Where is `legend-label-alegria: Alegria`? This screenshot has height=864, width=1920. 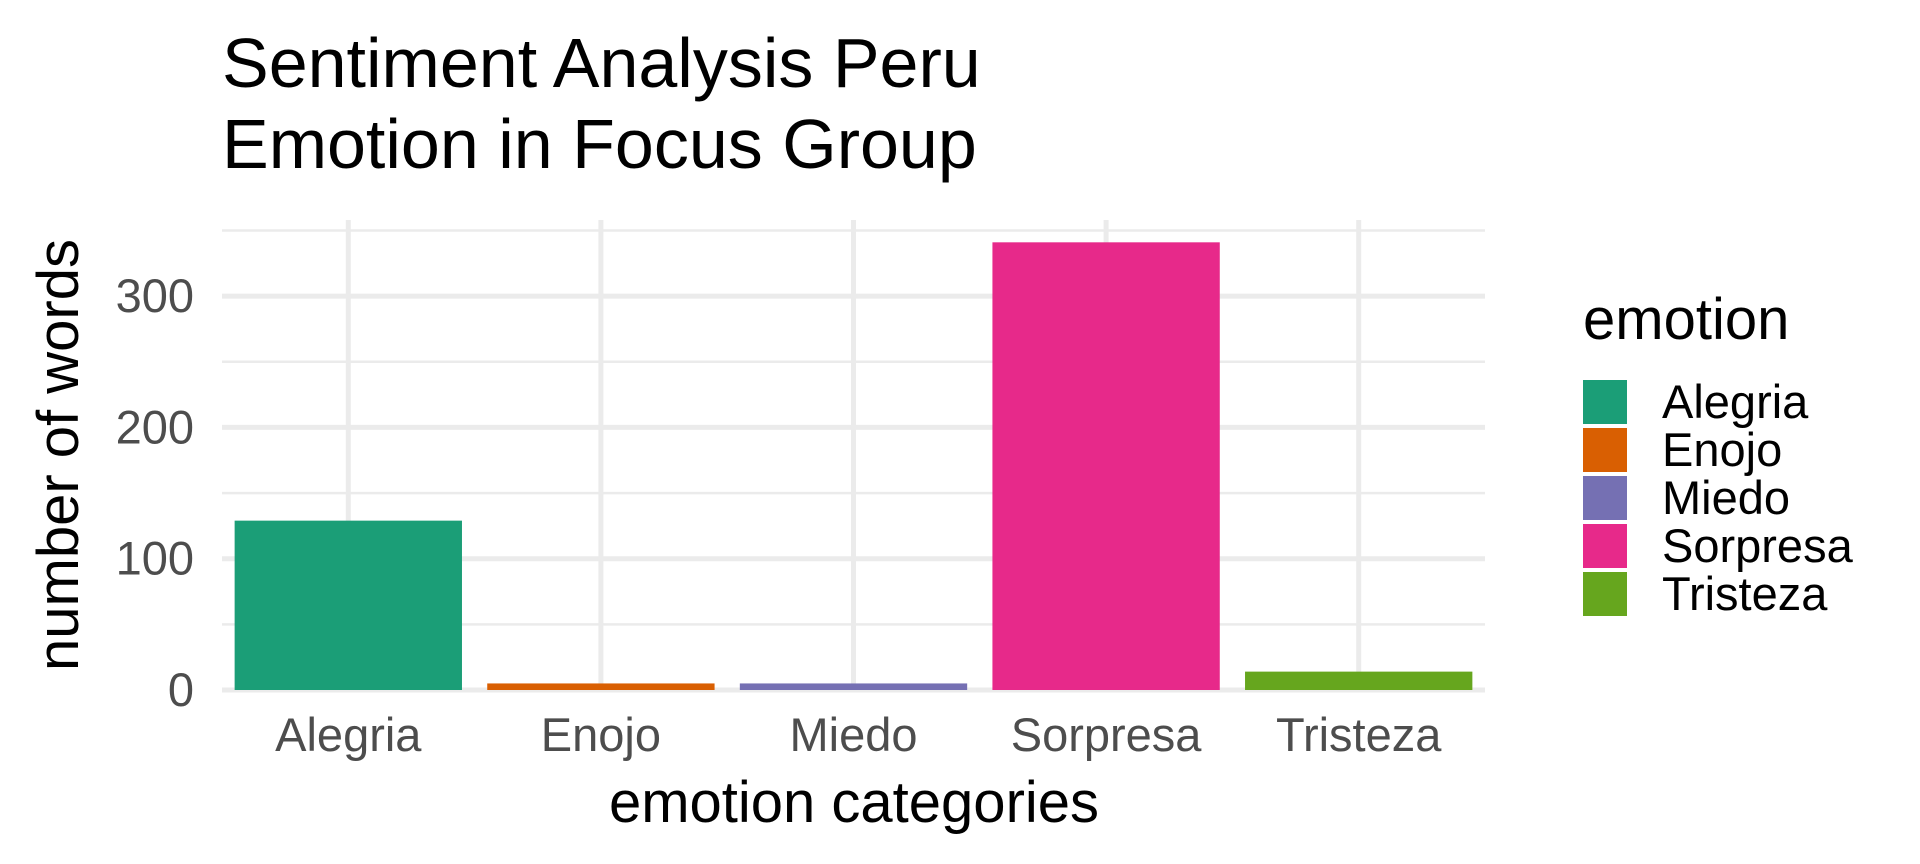
legend-label-alegria: Alegria is located at coordinates (1735, 401).